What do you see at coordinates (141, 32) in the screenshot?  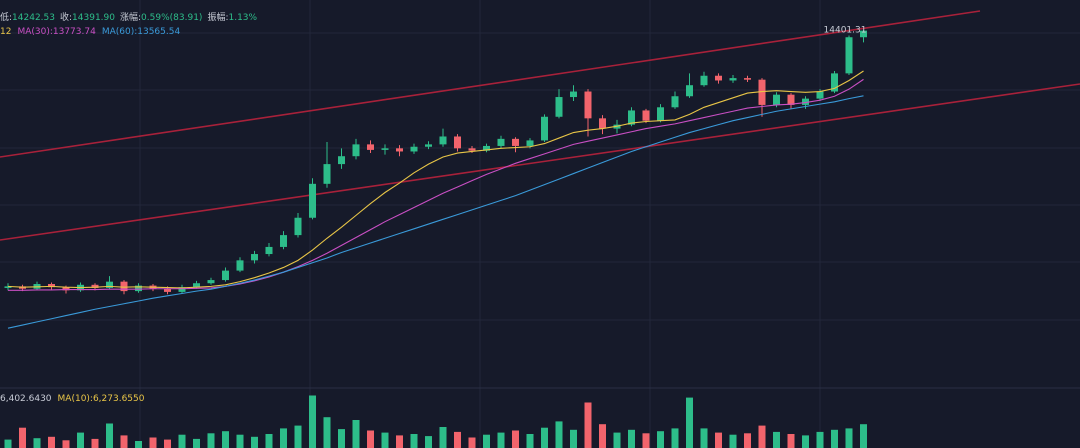 I see `legend-entry: MA(60):13565.54` at bounding box center [141, 32].